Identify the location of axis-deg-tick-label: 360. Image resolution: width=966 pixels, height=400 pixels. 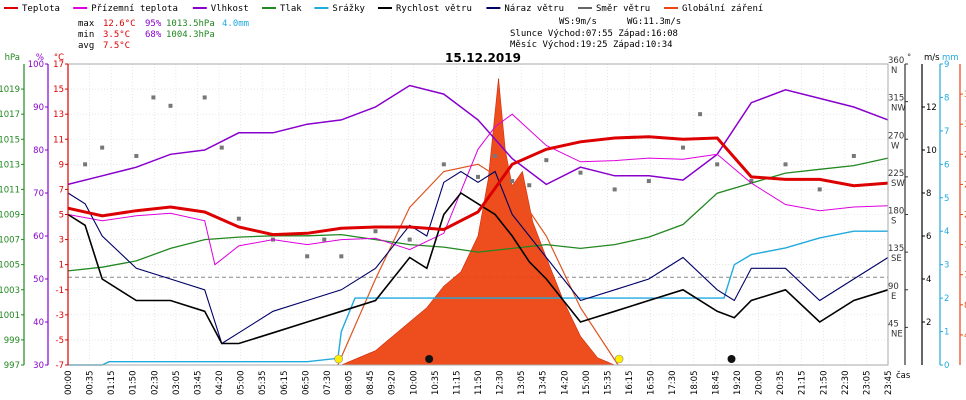
(896, 61).